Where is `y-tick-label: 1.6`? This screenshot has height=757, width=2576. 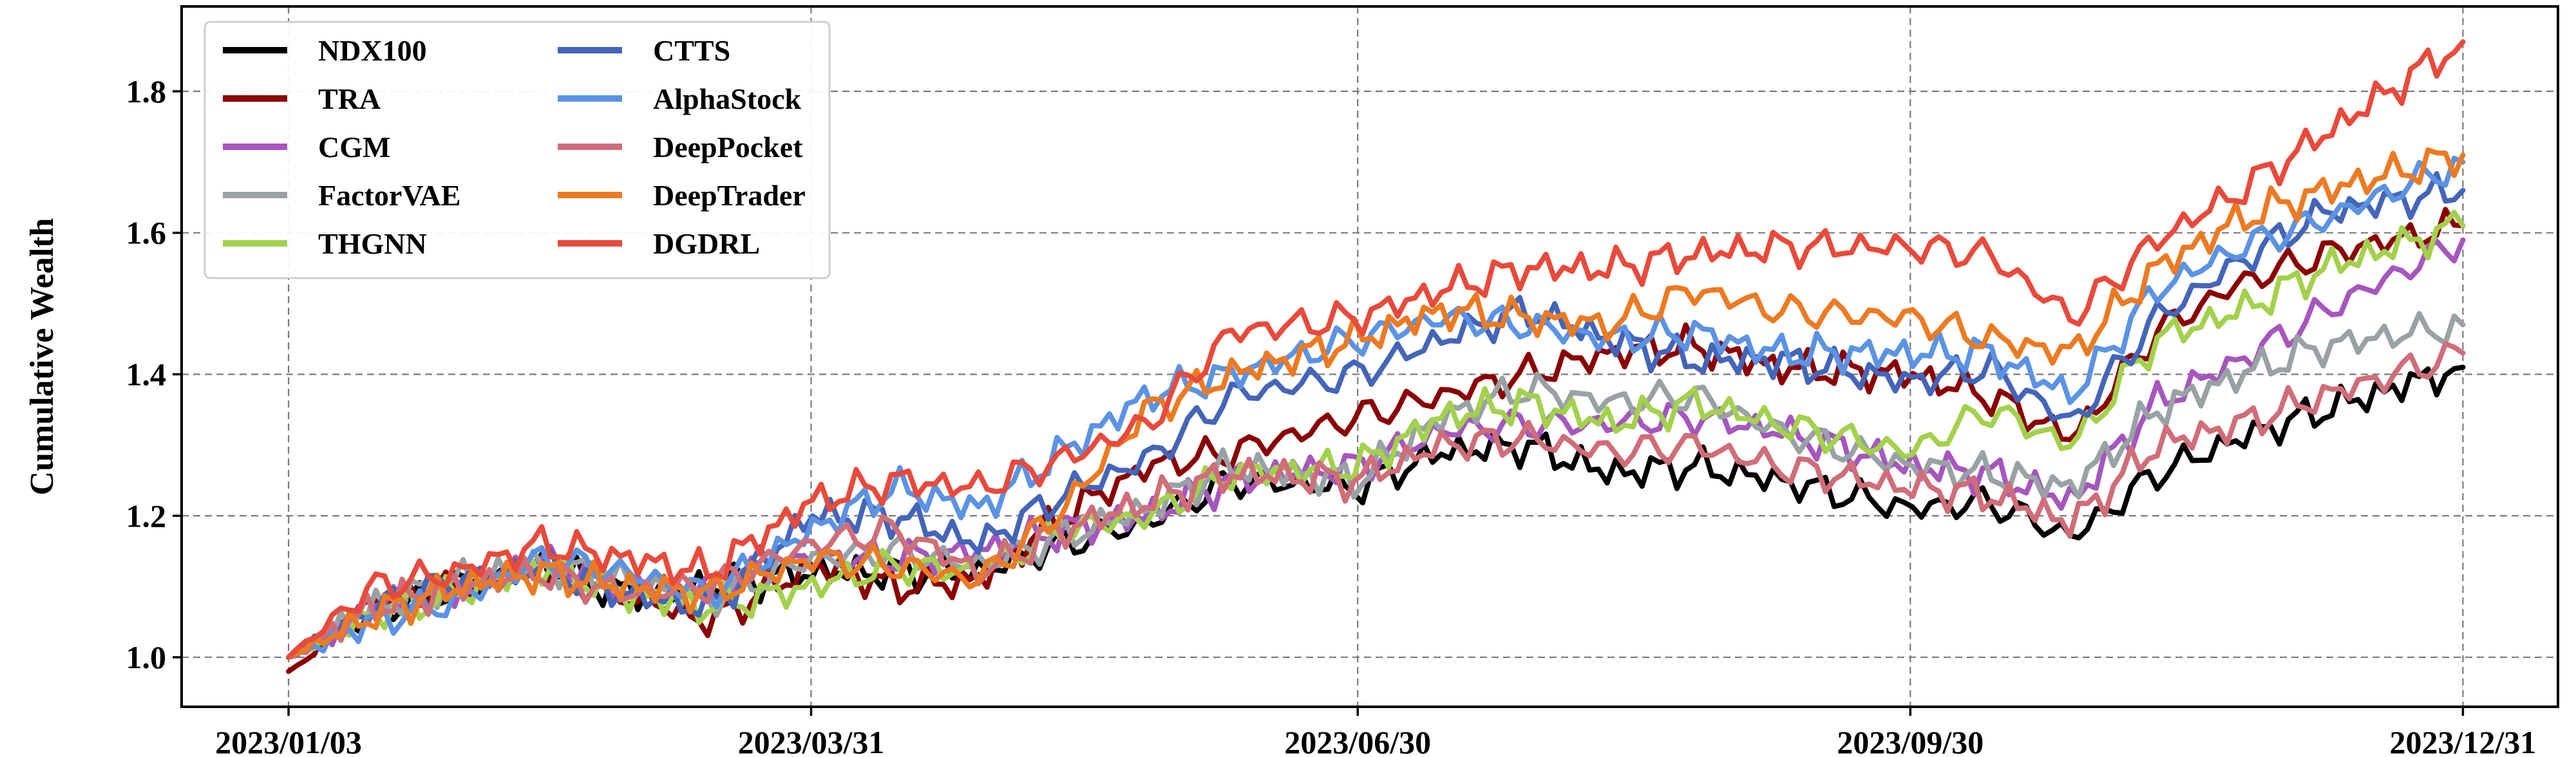
y-tick-label: 1.6 is located at coordinates (147, 233).